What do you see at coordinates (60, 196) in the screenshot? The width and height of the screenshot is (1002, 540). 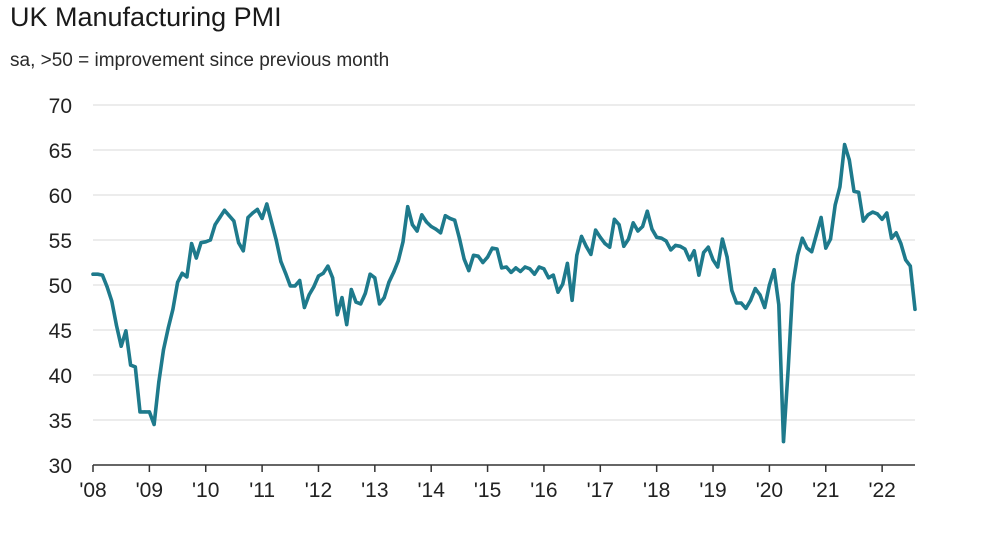 I see `y-tick-label: 60` at bounding box center [60, 196].